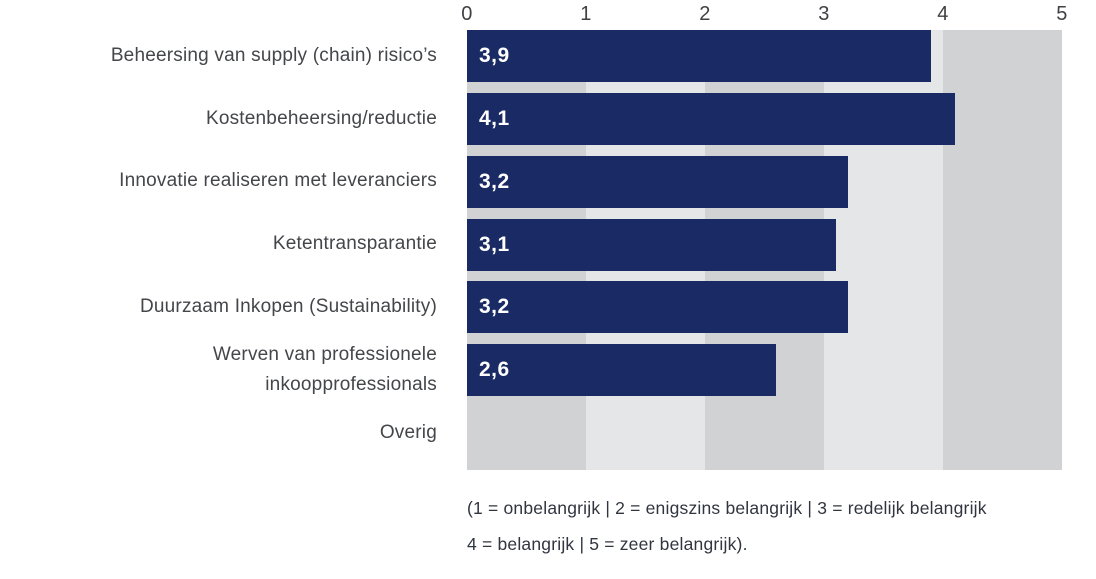 Image resolution: width=1096 pixels, height=579 pixels. I want to click on category-label: Innovatie realiseren met leveranciers, so click(278, 181).